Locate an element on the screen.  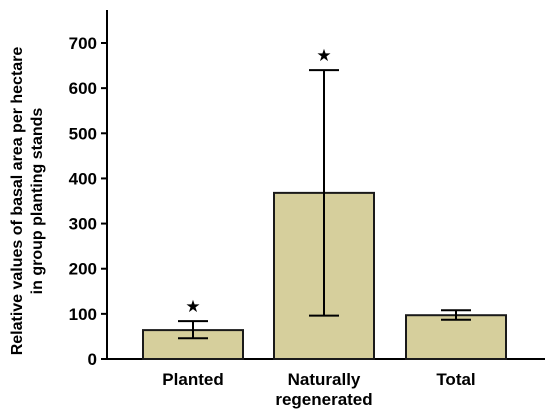
y-tick-label: 0 is located at coordinates (92, 359).